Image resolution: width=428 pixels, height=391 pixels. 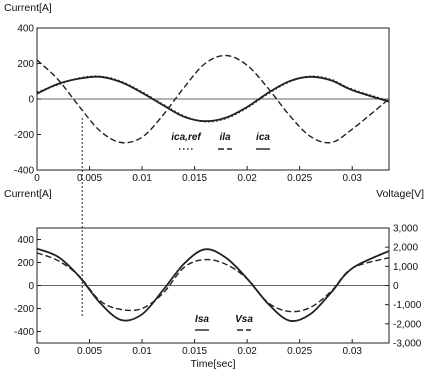 What do you see at coordinates (396, 286) in the screenshot?
I see `y2-tick-label: 0` at bounding box center [396, 286].